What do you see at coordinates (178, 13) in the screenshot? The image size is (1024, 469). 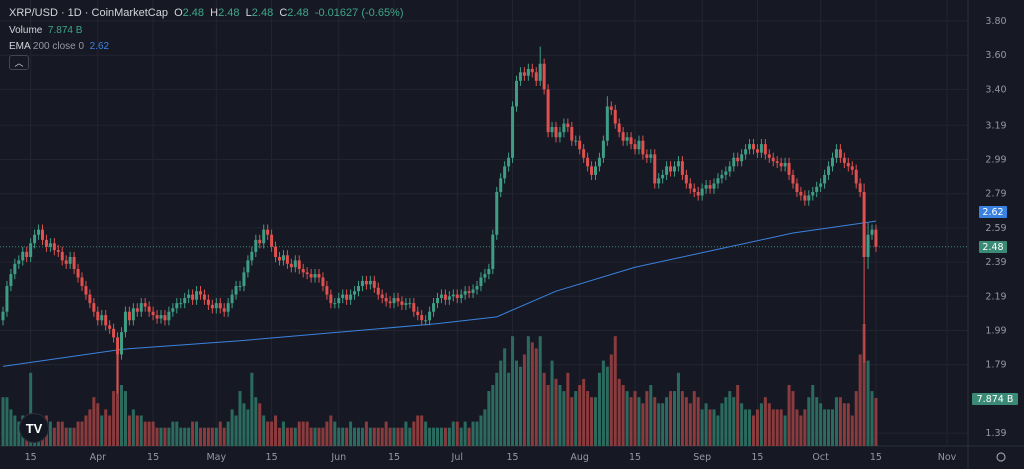 I see `open-label: O` at bounding box center [178, 13].